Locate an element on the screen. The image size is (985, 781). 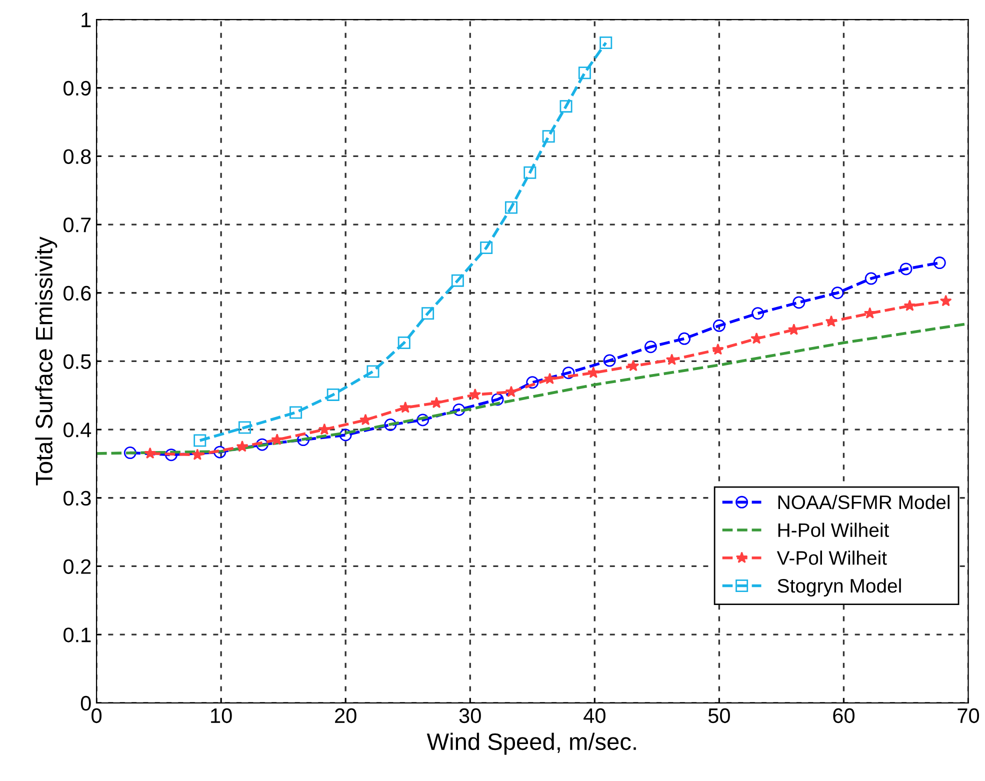
legend-label: Stogryn Model is located at coordinates (839, 587).